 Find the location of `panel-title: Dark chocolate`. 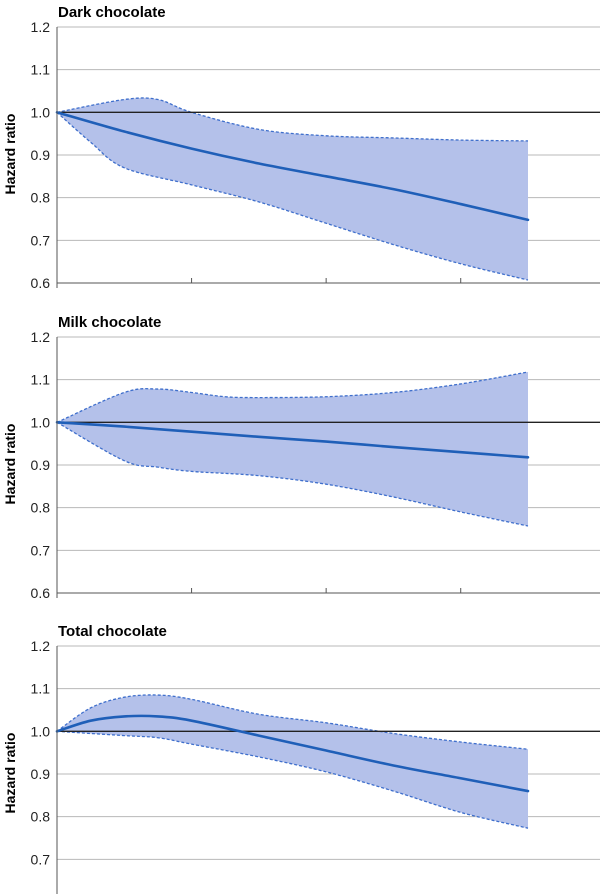

panel-title: Dark chocolate is located at coordinates (112, 12).